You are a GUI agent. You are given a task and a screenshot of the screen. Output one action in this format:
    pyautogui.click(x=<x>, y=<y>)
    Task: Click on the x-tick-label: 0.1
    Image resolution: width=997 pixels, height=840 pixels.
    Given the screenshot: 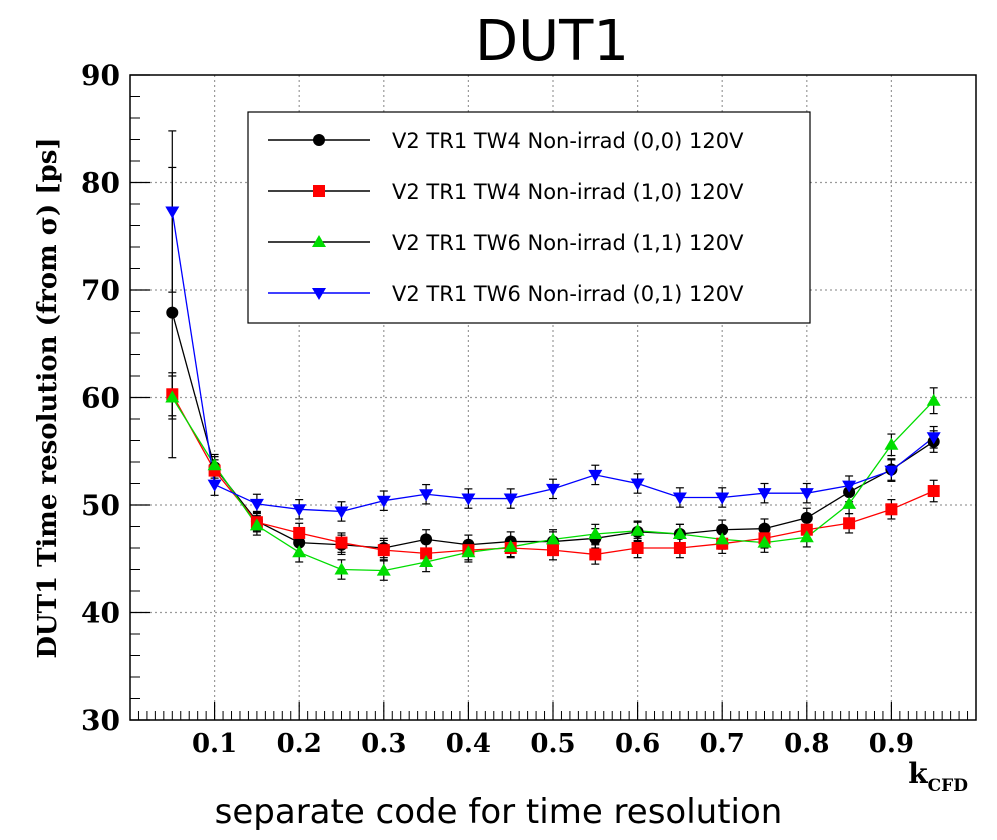 What is the action you would take?
    pyautogui.click(x=214, y=744)
    